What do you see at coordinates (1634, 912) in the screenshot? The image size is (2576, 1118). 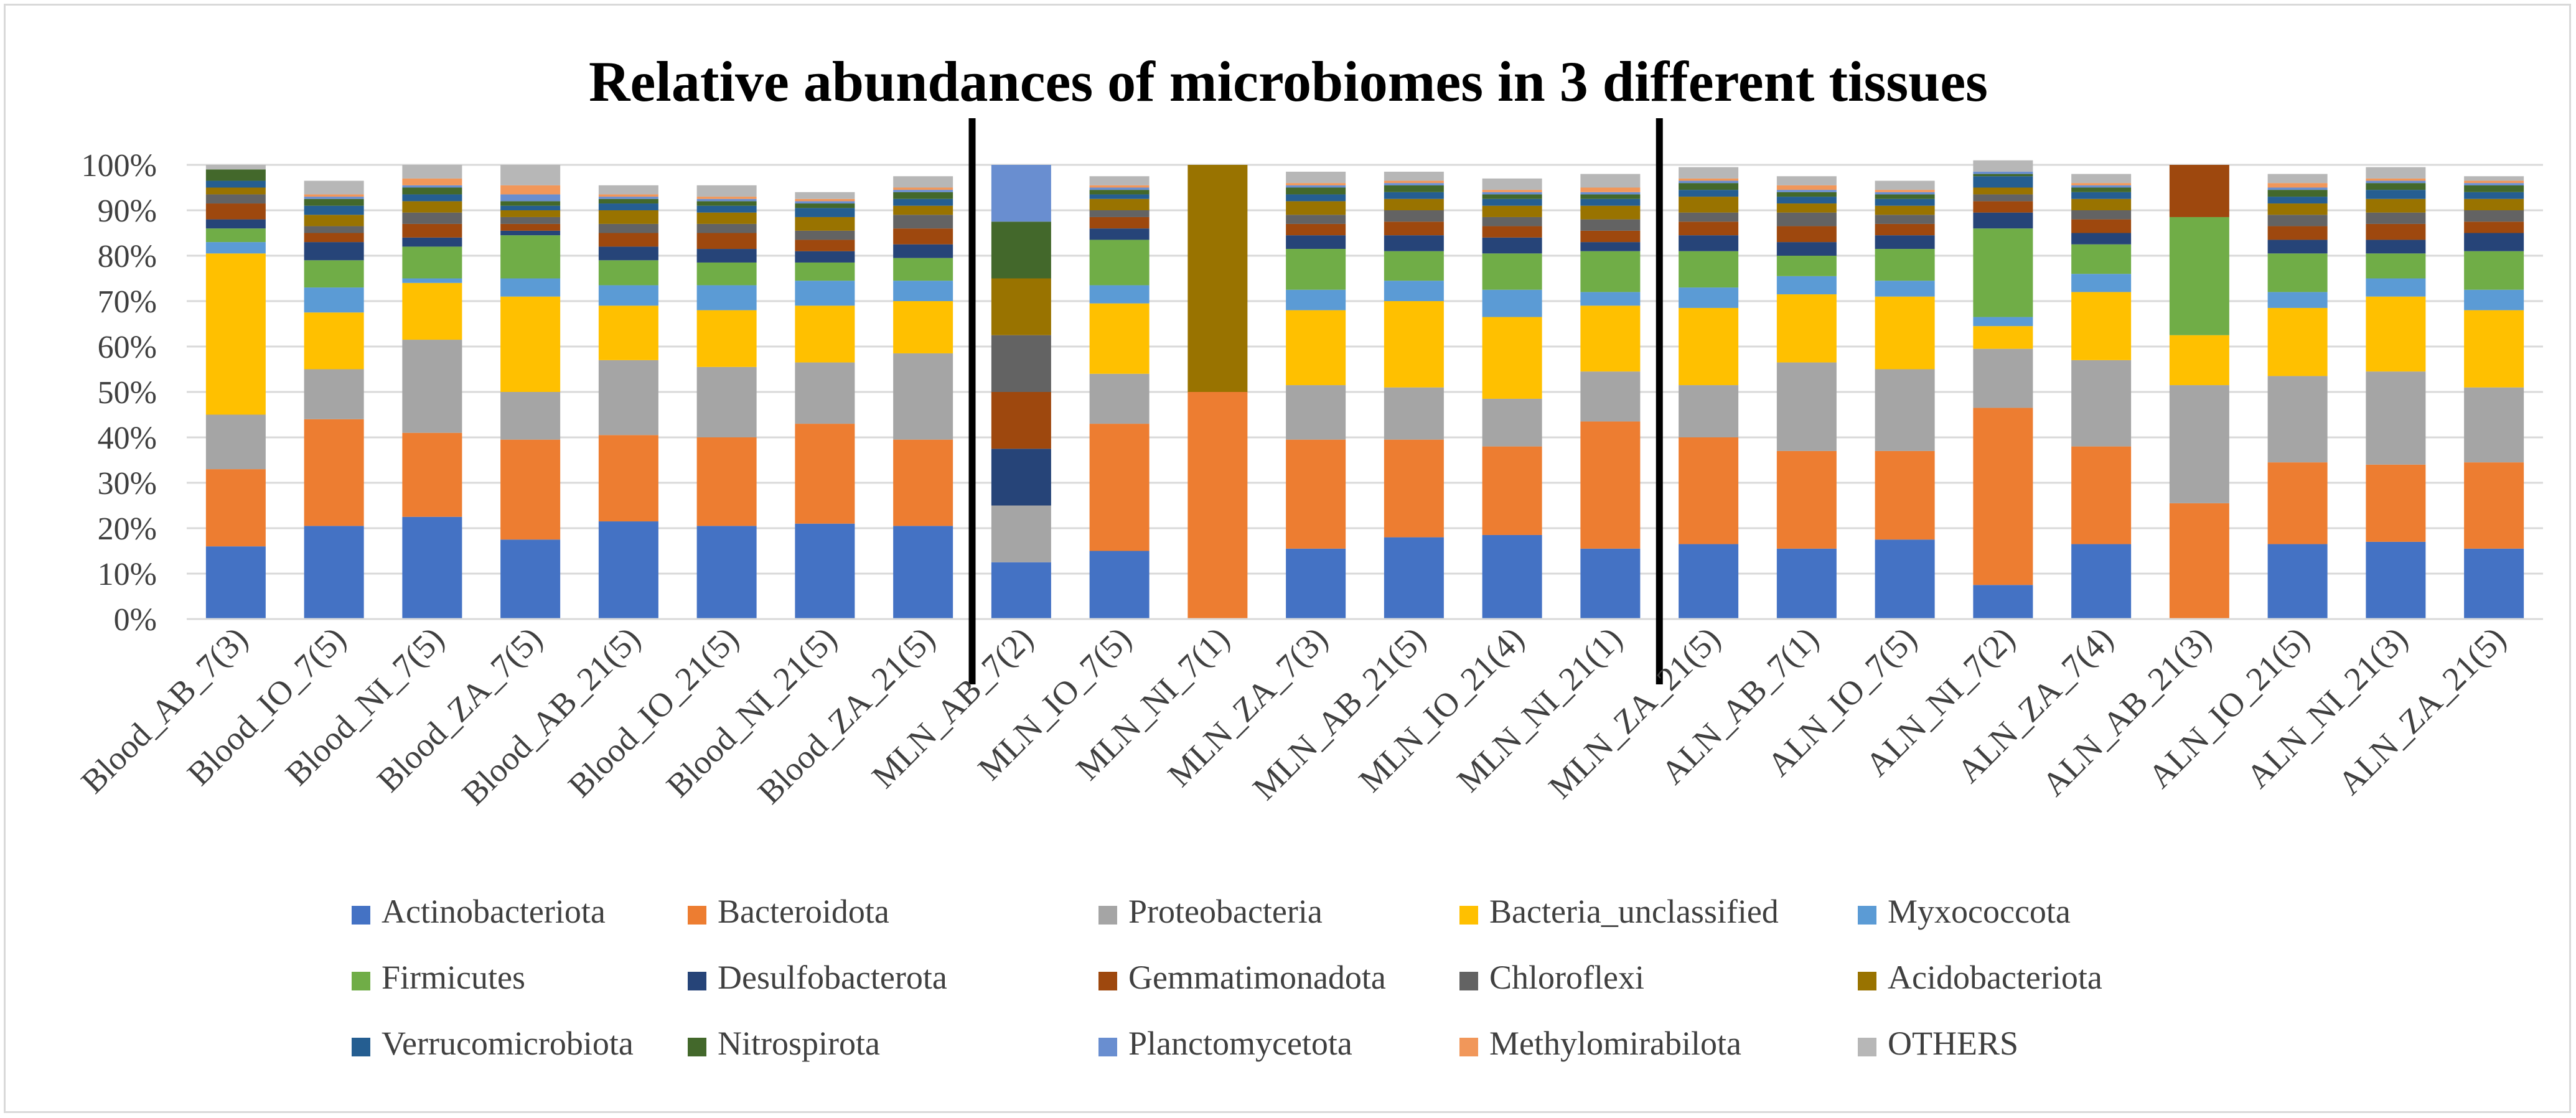 I see `legend-label: Bacteria_unclassified` at bounding box center [1634, 912].